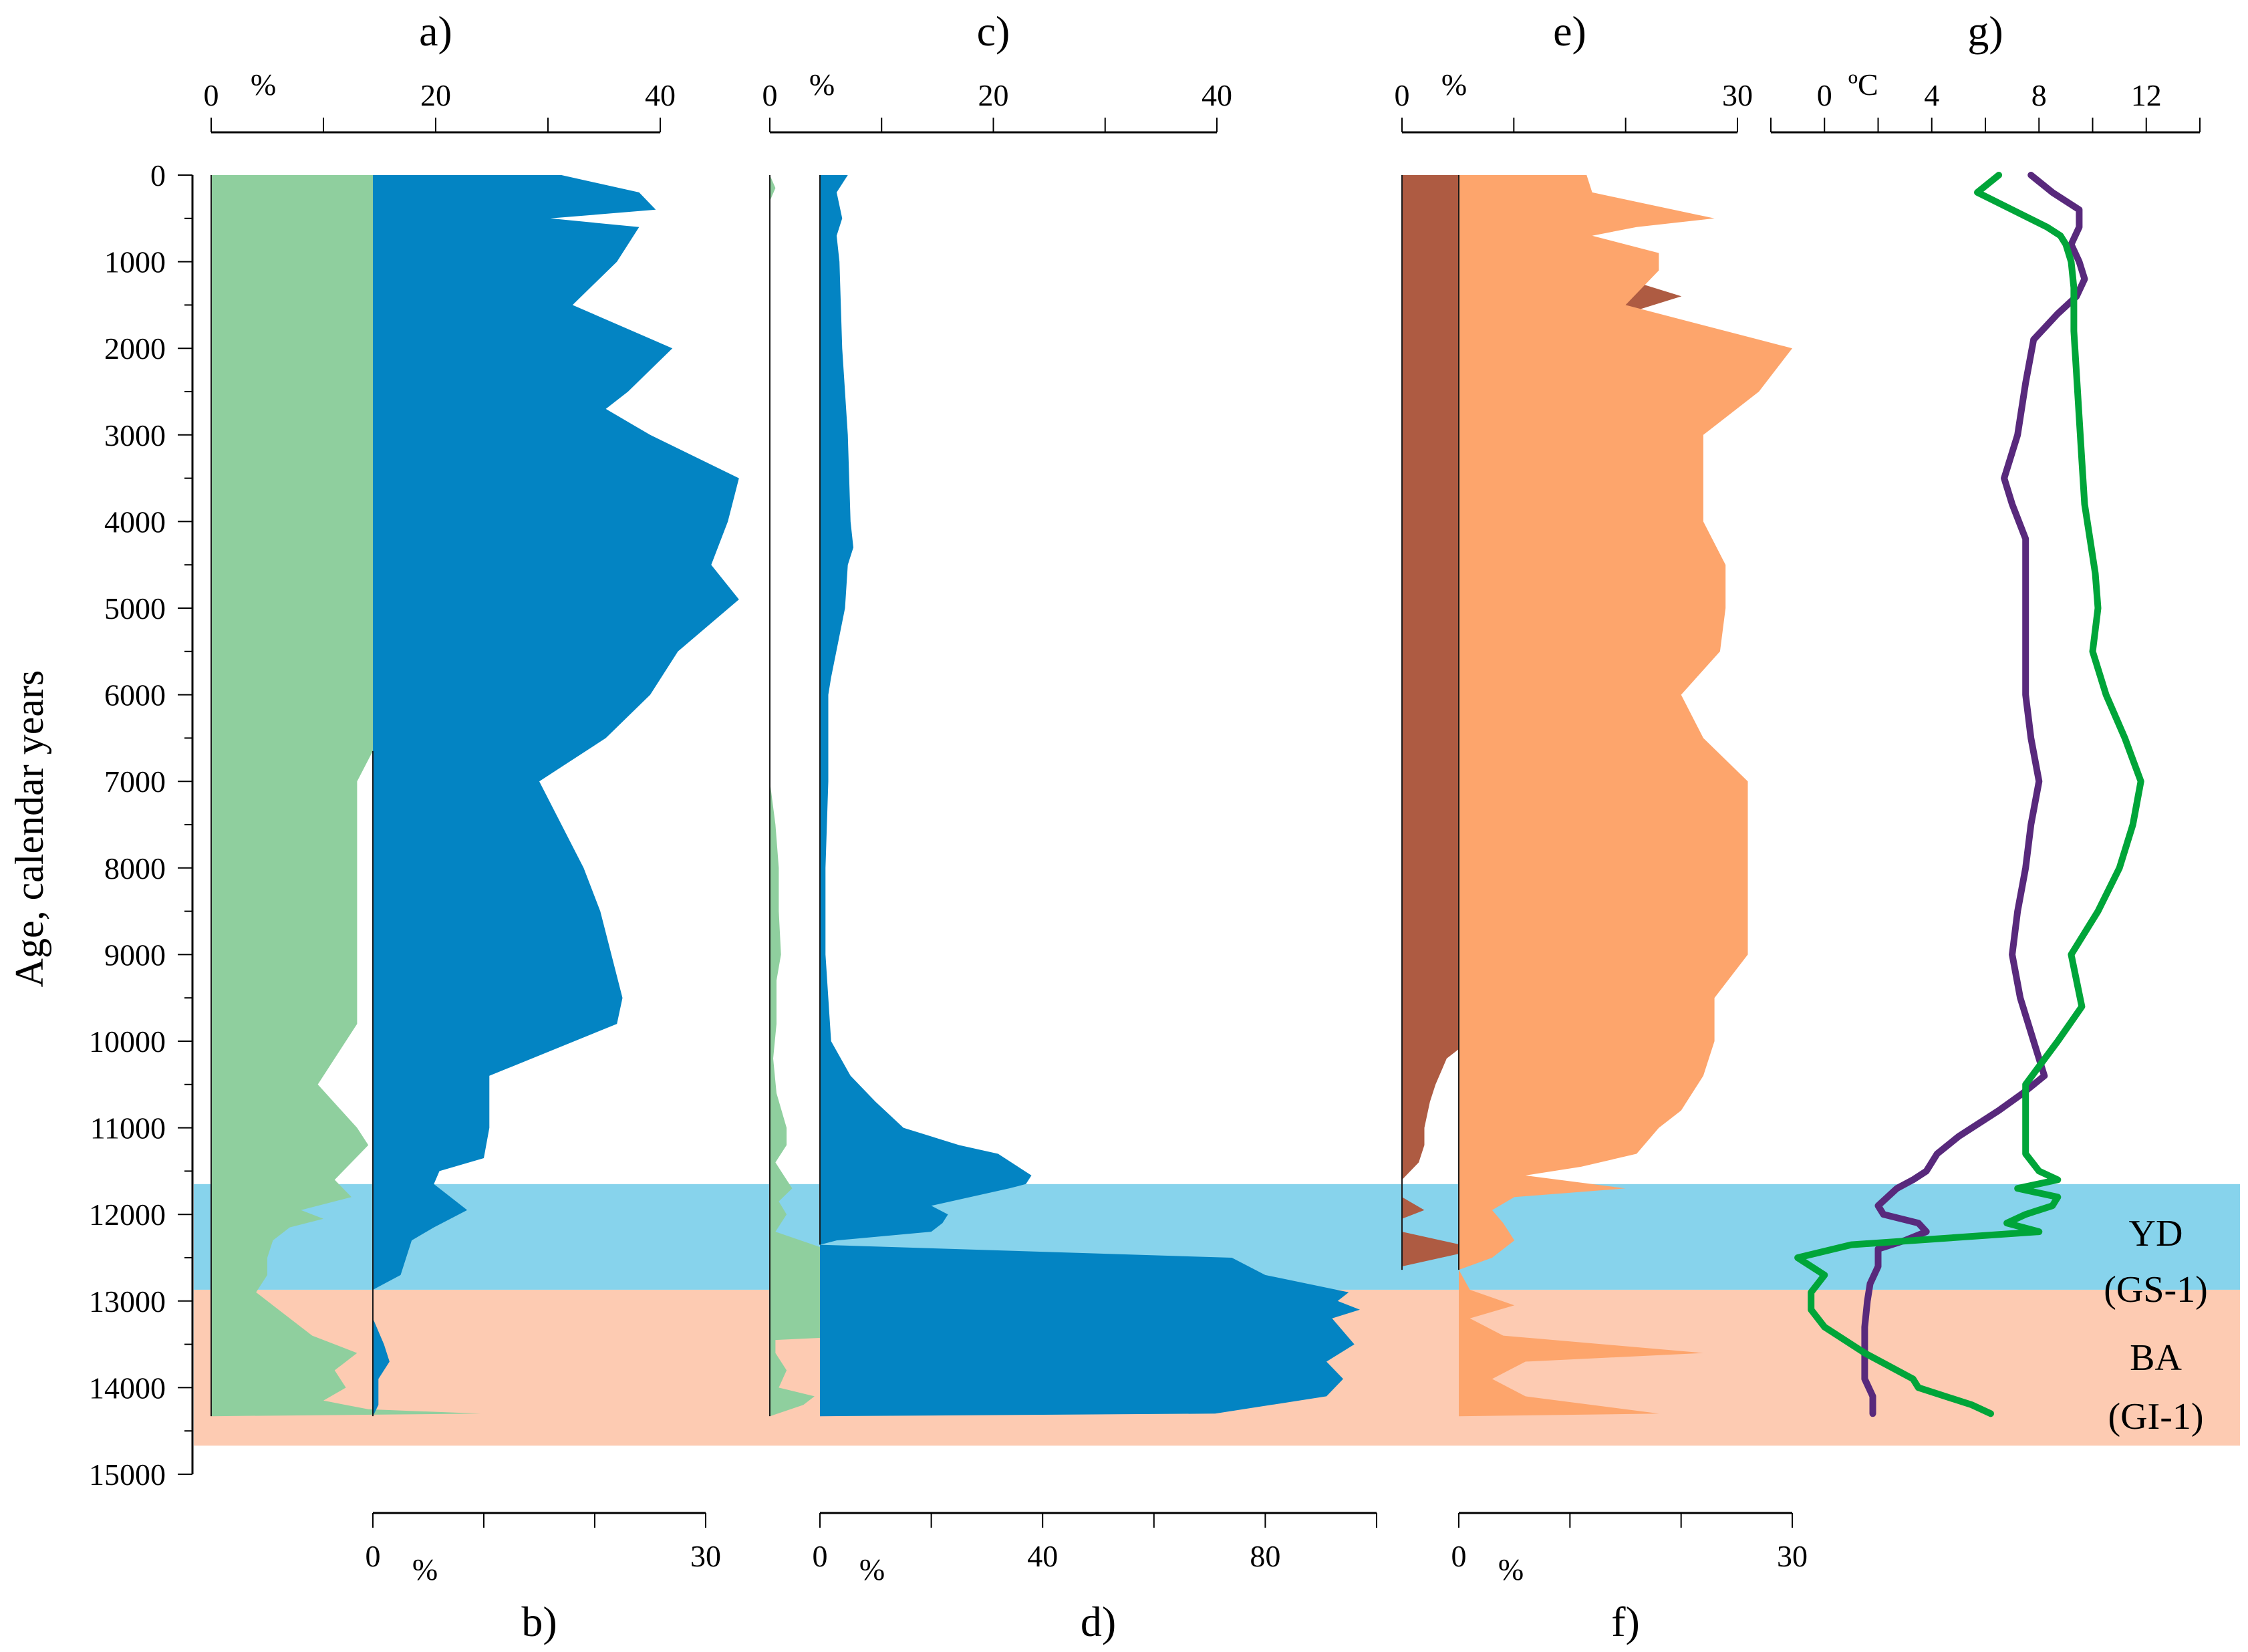 The image size is (2248, 1652). Describe the element at coordinates (1511, 1570) in the screenshot. I see `panel-f-unit: %` at that location.